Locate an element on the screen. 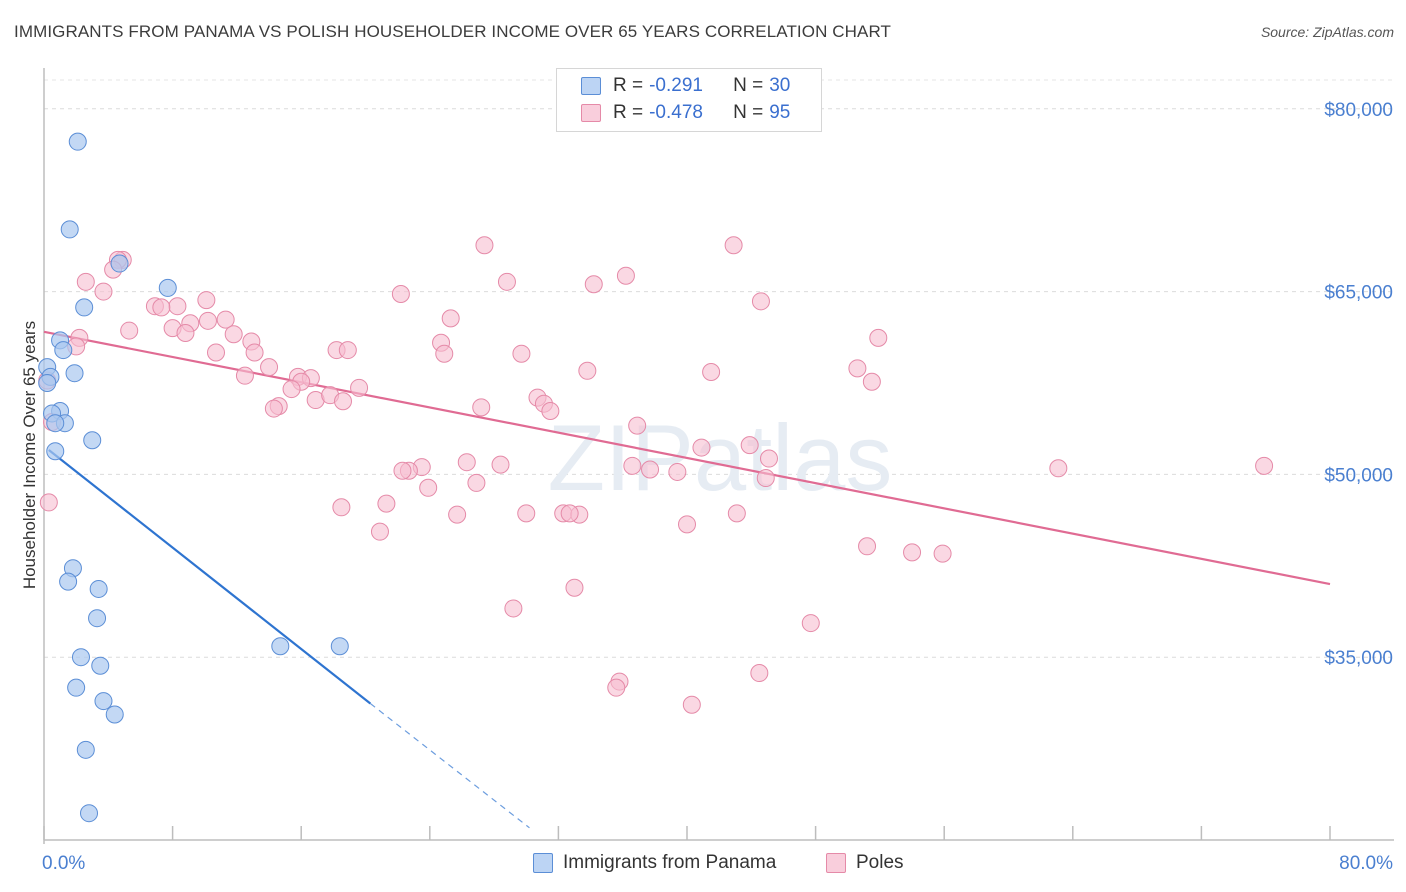  y-axis-label: Householder Income Over 65 years is located at coordinates (29, 455).